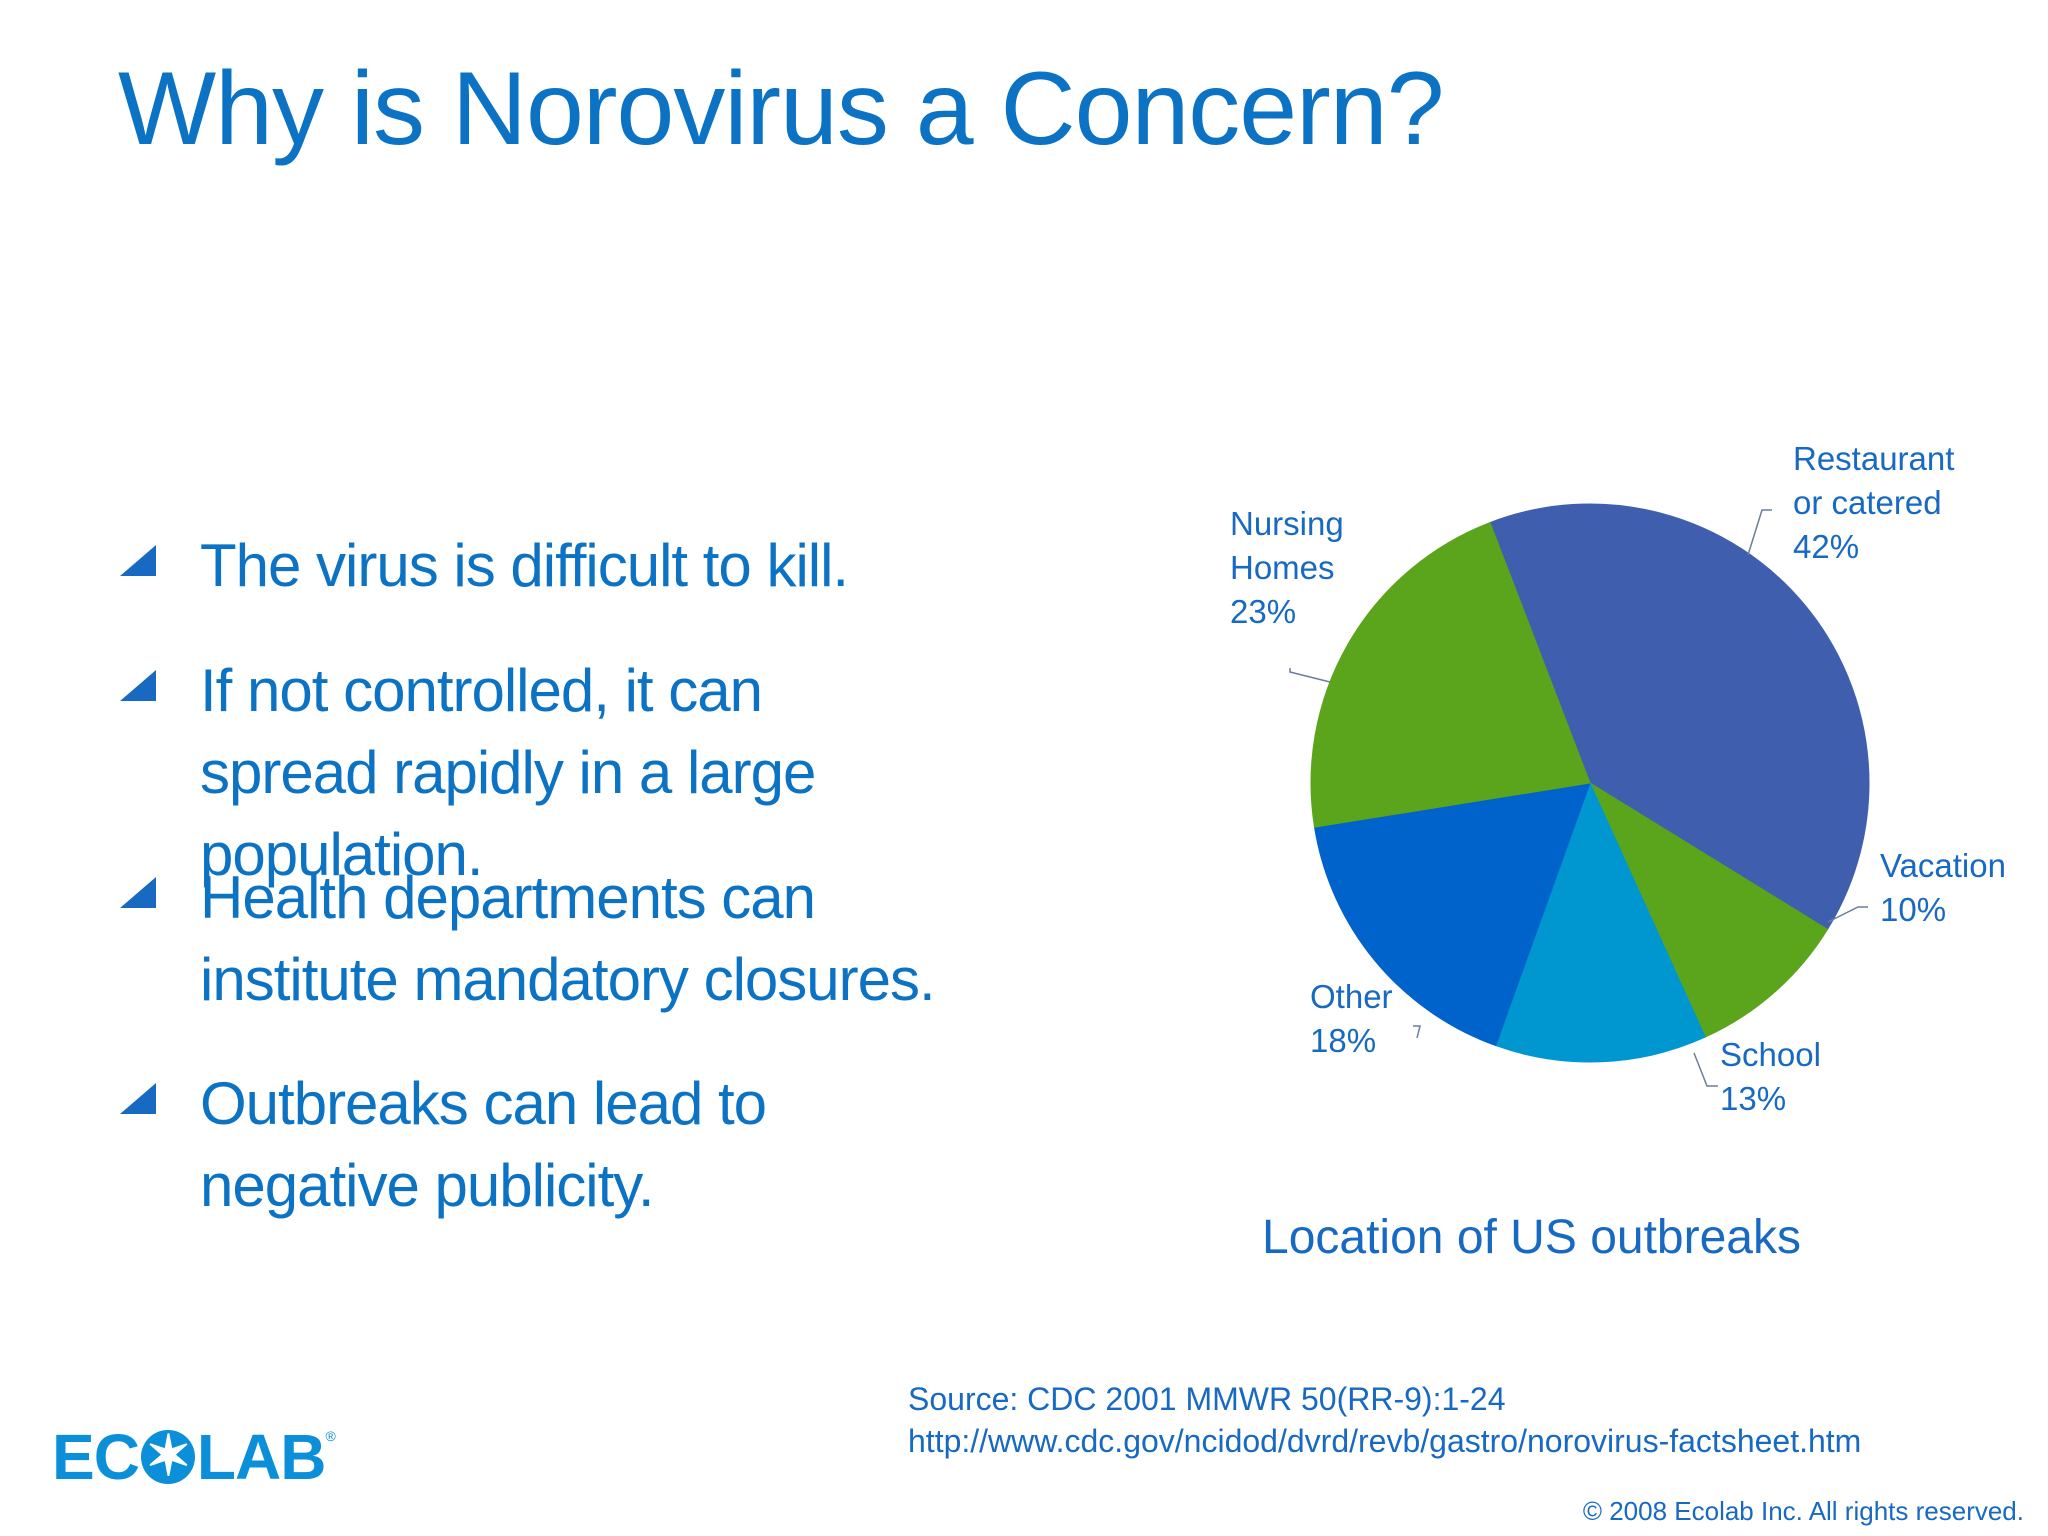  I want to click on logo-text-right: LAB, so click(261, 1457).